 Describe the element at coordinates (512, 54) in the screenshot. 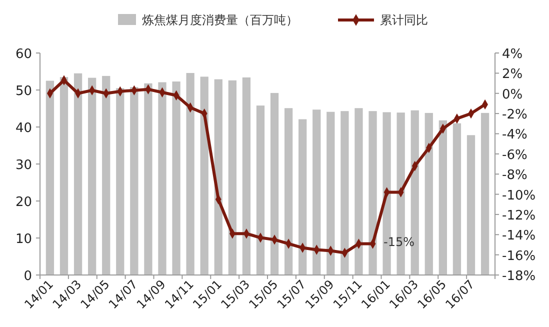

I see `y2-tick-label: 4%` at that location.